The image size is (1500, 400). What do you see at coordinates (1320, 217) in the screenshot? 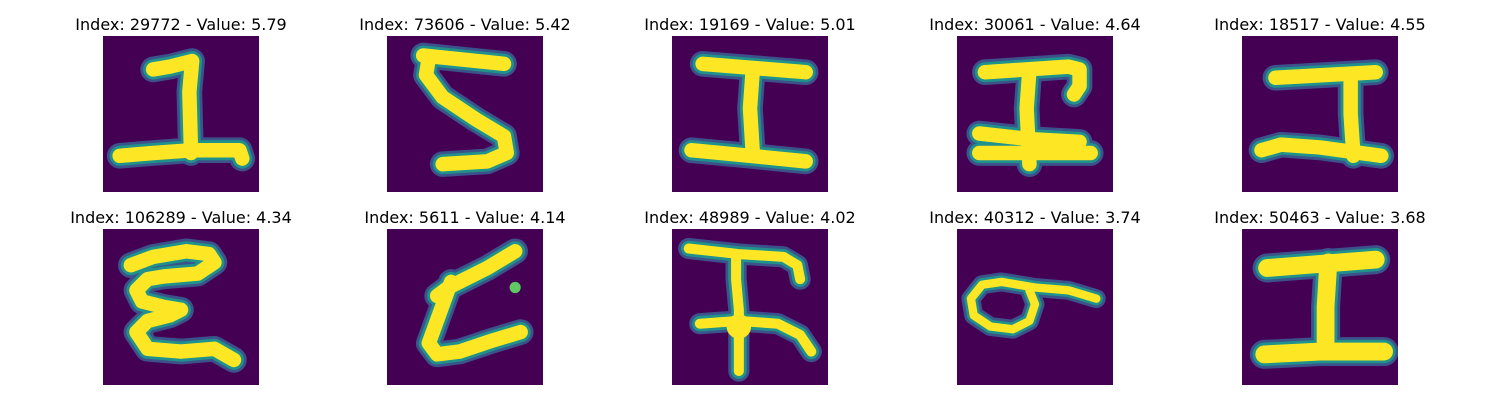
I see `panel-title: Index: 50463 - Value: 3.68` at bounding box center [1320, 217].